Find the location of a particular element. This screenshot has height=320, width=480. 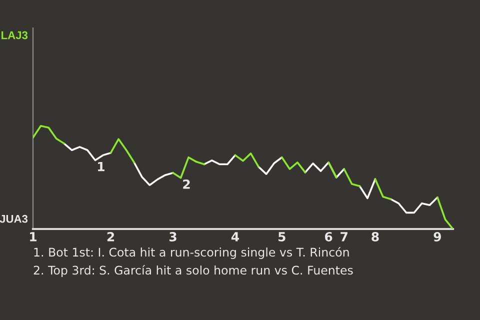

x-tick-label: 4 is located at coordinates (235, 237).